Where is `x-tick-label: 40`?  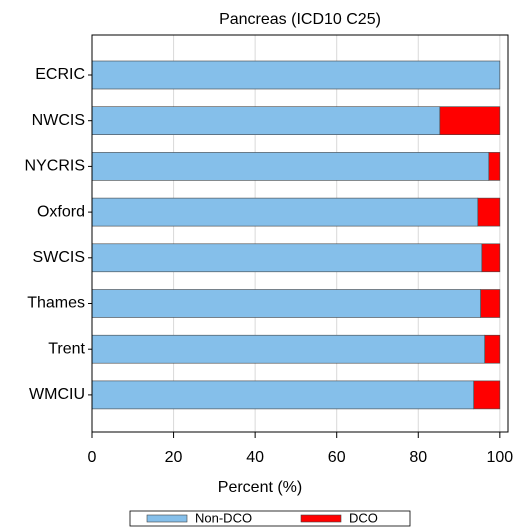 x-tick-label: 40 is located at coordinates (255, 457).